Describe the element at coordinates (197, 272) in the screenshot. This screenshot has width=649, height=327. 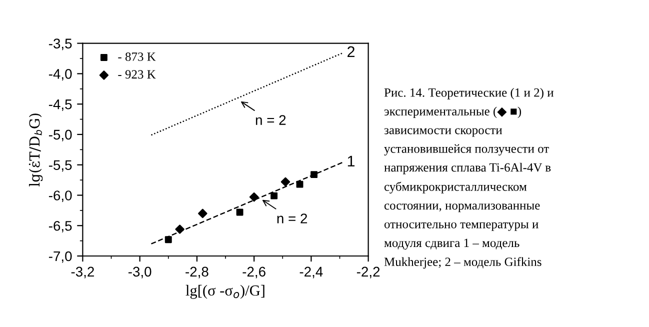
I see `x-tick-label: -2,8` at that location.